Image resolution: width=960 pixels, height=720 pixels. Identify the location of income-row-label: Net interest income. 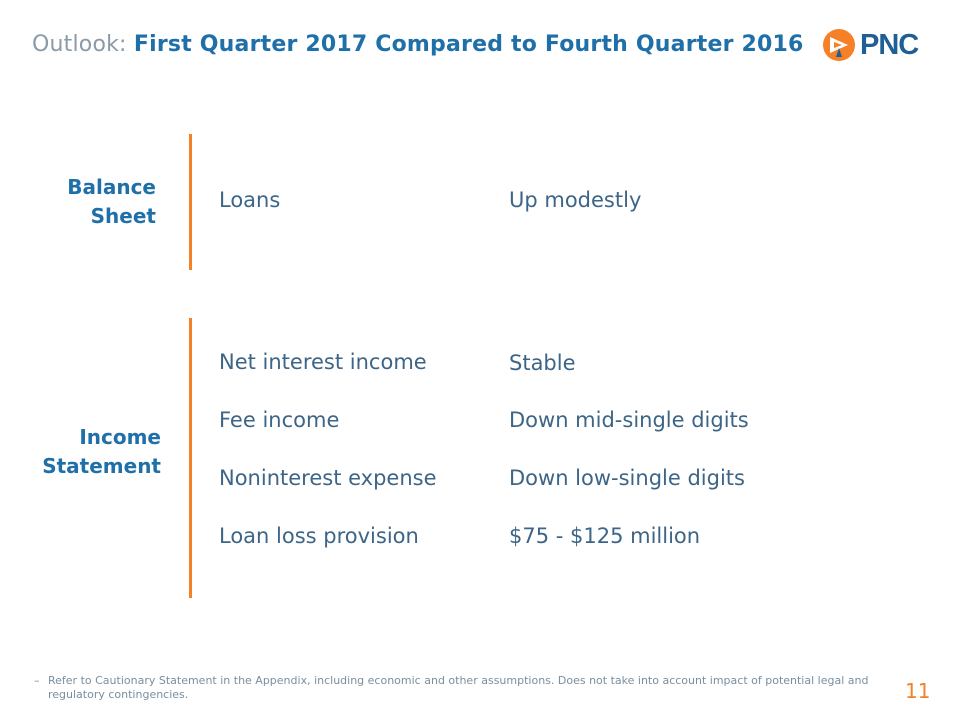
(323, 362).